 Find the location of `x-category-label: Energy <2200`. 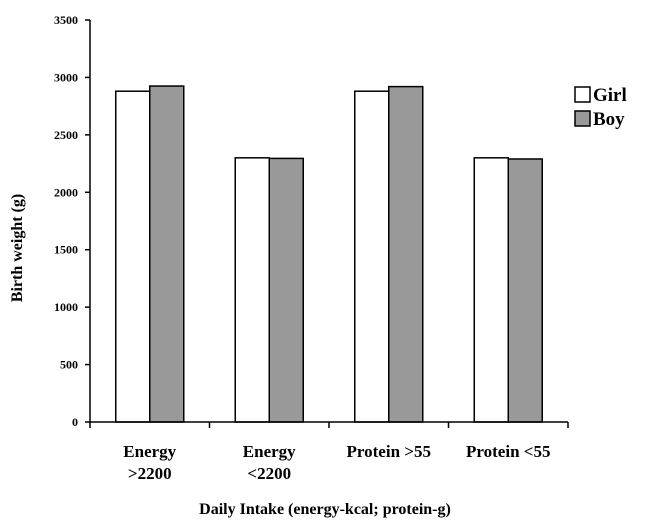

x-category-label: Energy <2200 is located at coordinates (269, 462).